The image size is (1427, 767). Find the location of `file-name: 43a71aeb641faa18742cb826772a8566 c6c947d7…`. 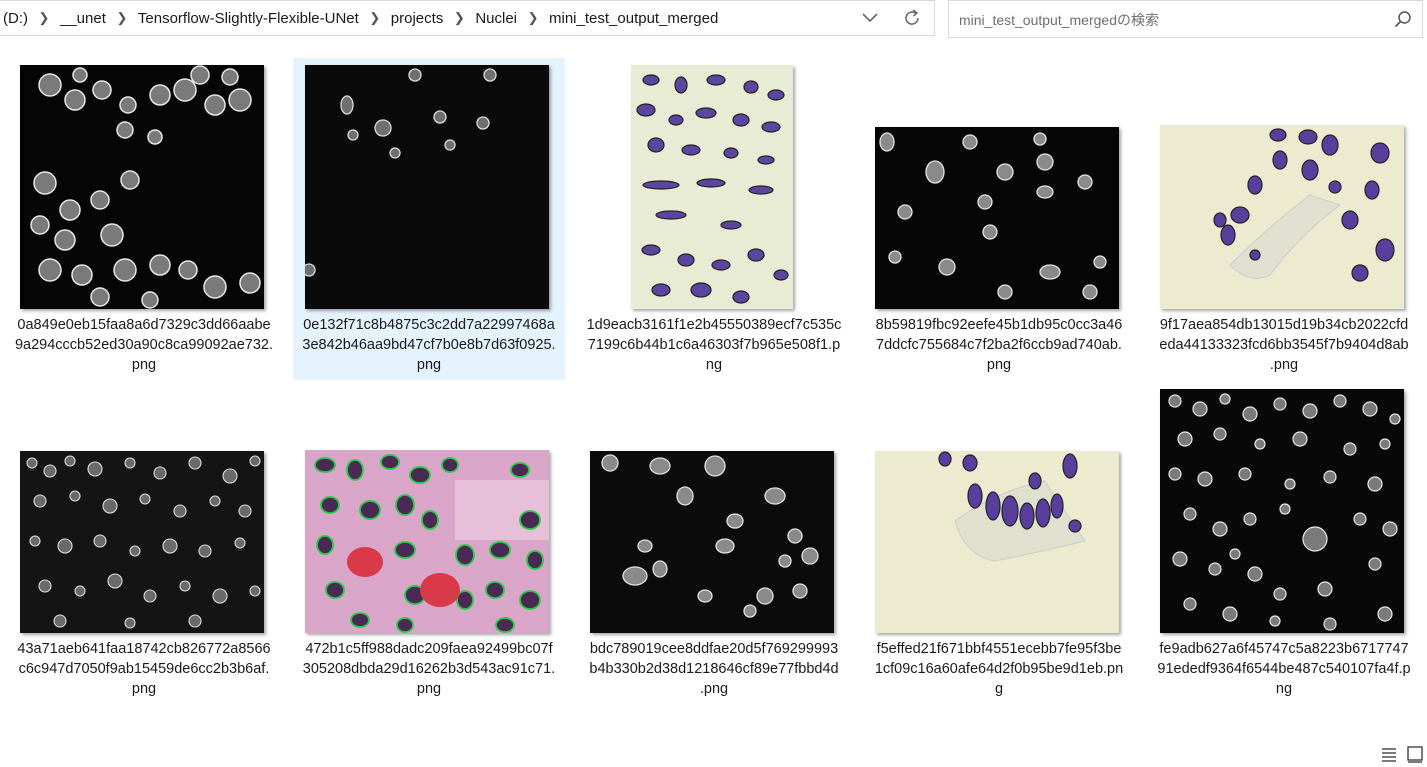

file-name: 43a71aeb641faa18742cb826772a8566 c6c947d7… is located at coordinates (144, 669).